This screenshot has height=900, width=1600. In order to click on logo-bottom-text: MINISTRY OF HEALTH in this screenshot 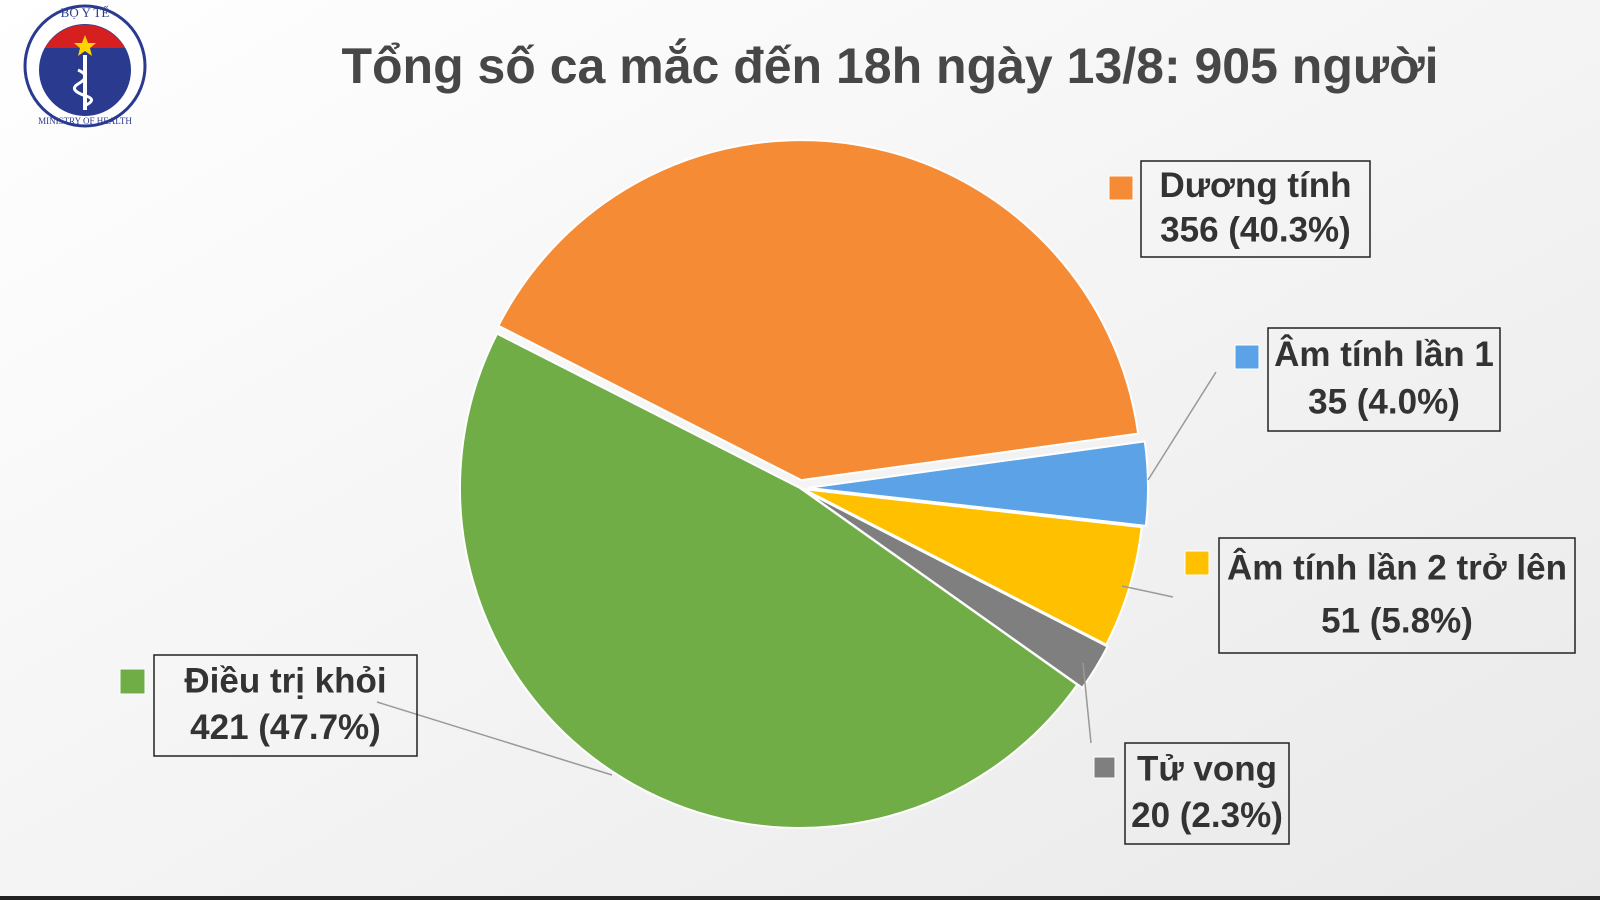, I will do `click(85, 121)`.